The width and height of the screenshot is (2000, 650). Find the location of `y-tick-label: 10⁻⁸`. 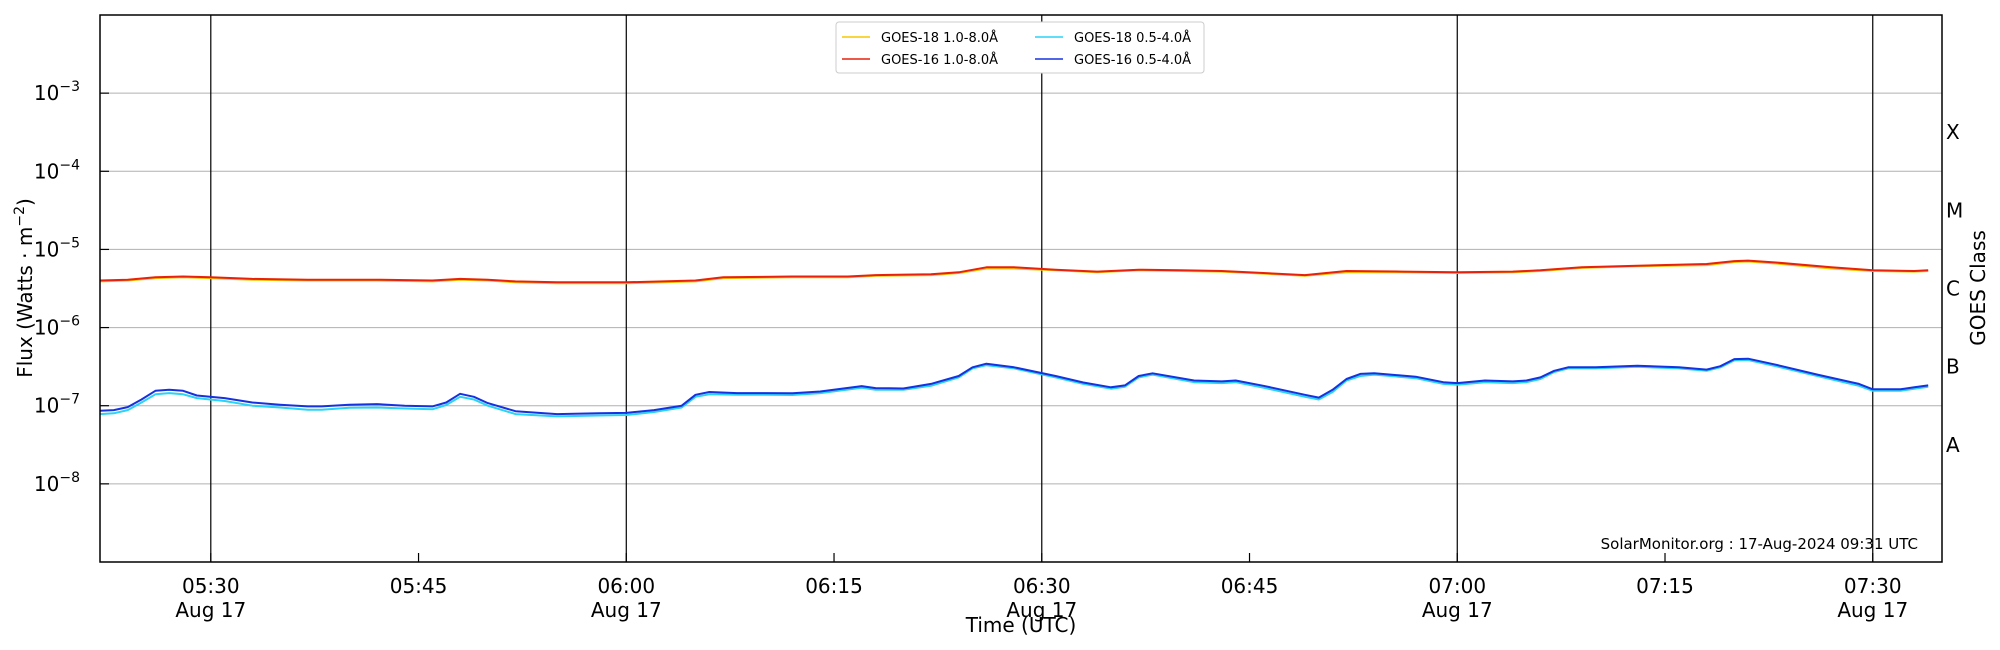

y-tick-label: 10⁻⁸ is located at coordinates (57, 483).